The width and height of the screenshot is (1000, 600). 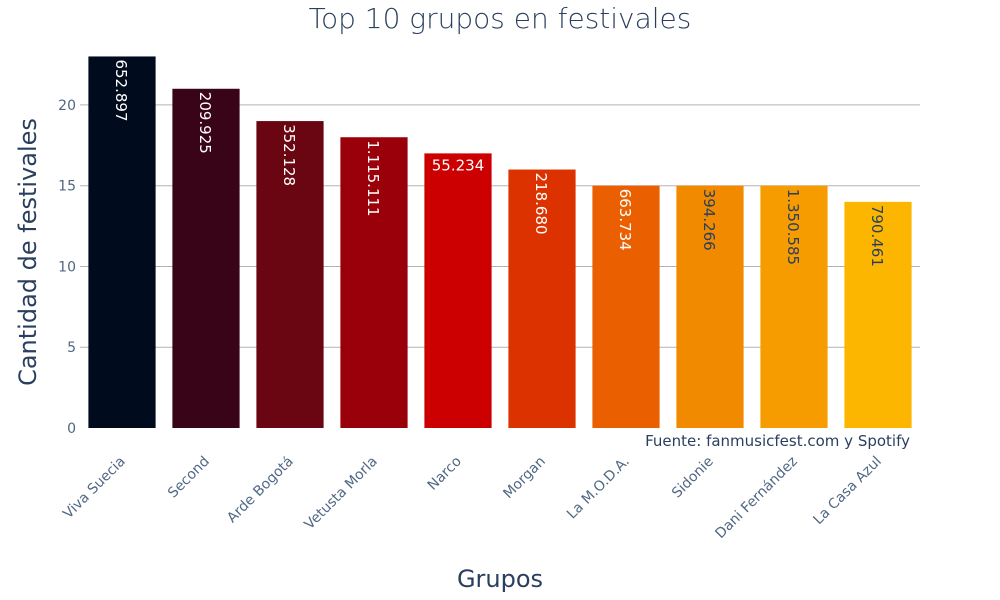 I want to click on chart-title: Top 10 grupos en festivales, so click(x=500, y=18).